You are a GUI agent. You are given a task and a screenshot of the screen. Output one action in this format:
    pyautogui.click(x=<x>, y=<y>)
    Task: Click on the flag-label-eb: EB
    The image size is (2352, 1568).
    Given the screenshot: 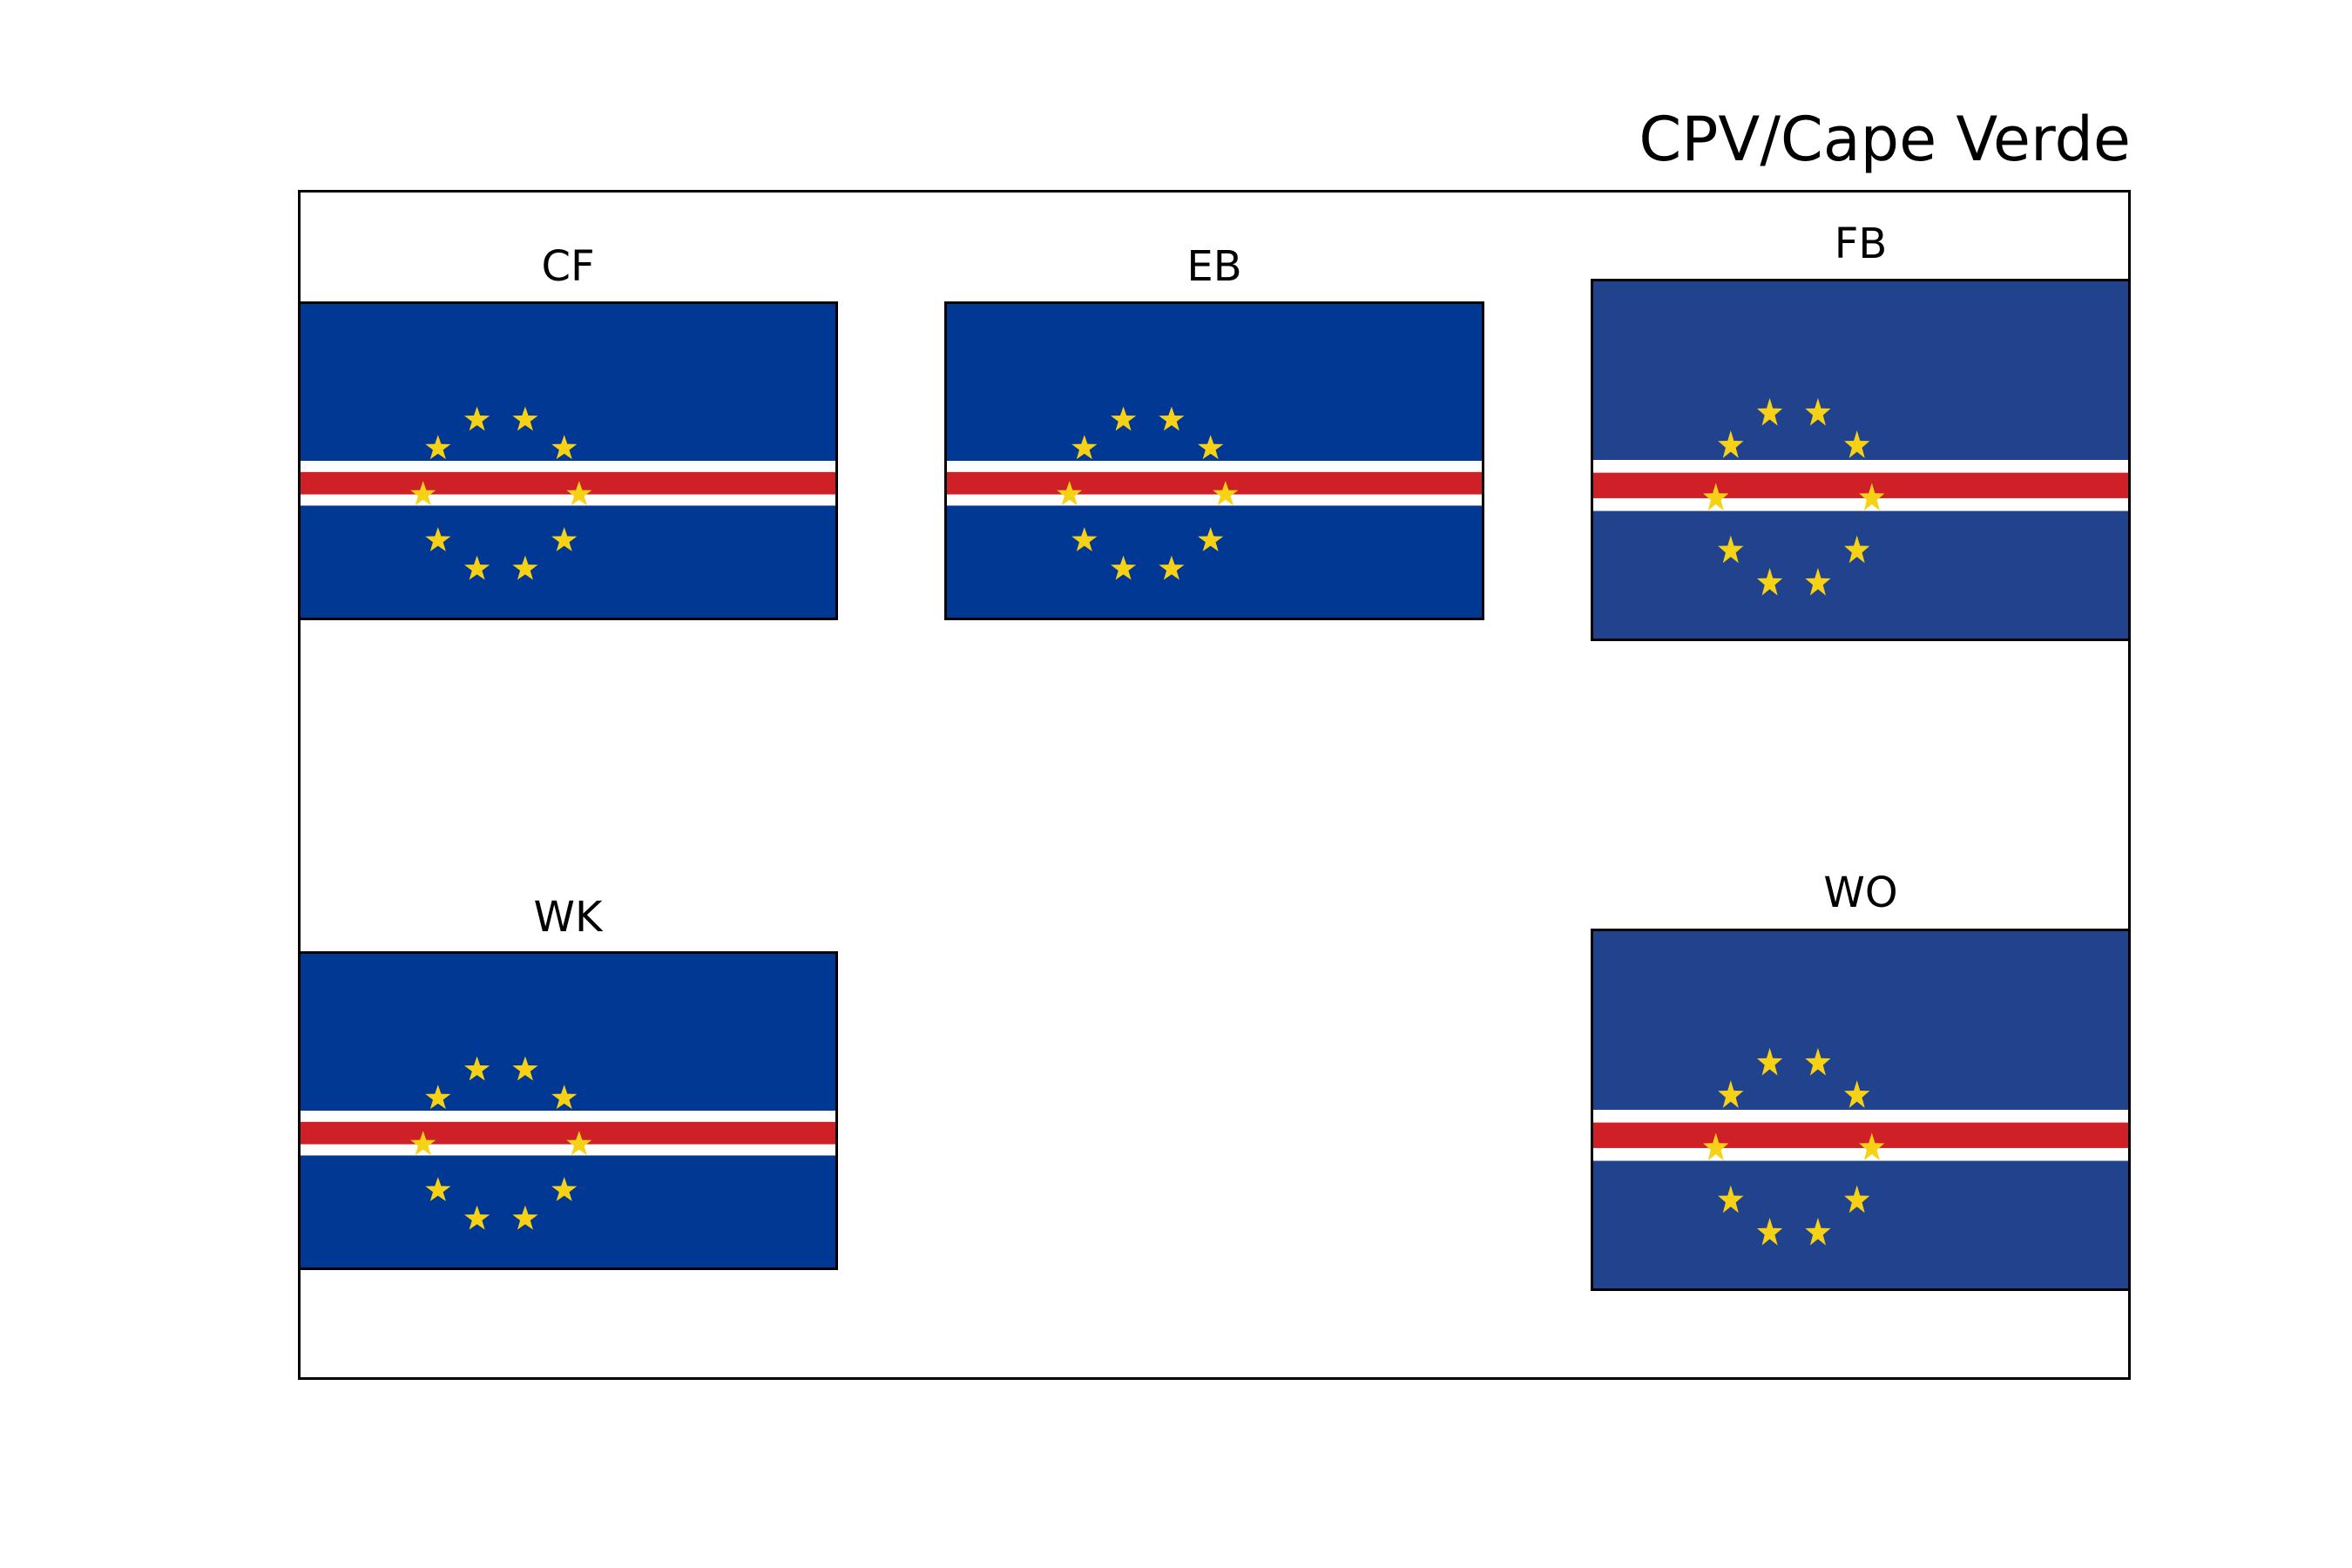 What is the action you would take?
    pyautogui.click(x=1214, y=266)
    